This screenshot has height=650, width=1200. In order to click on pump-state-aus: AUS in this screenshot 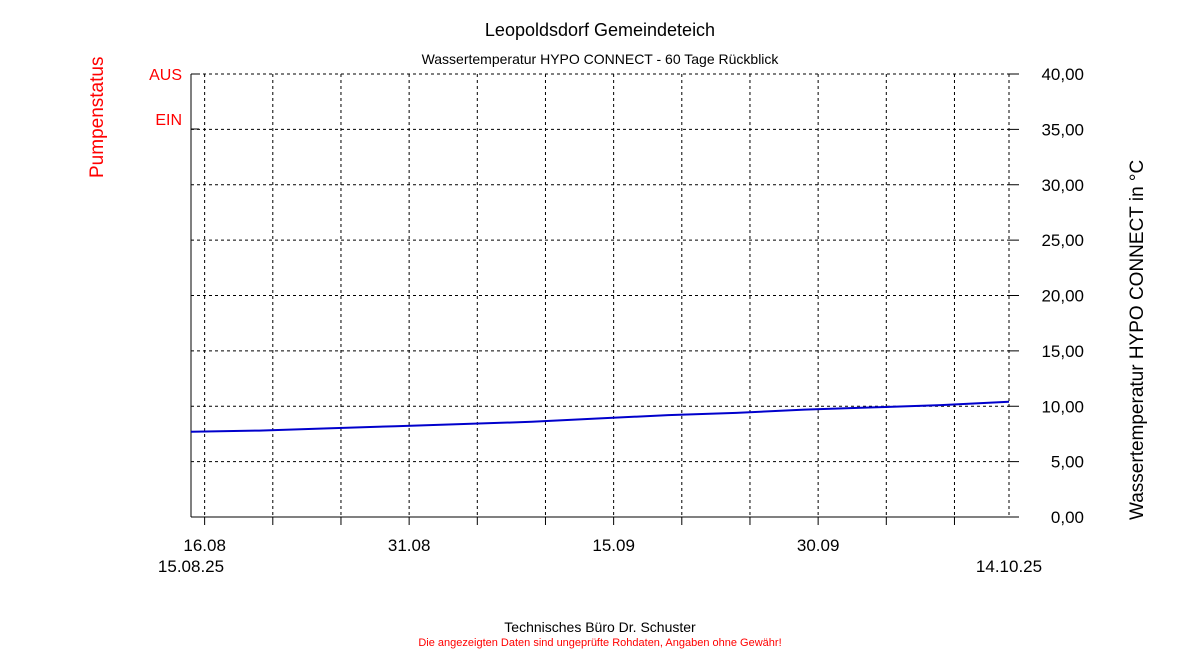, I will do `click(165, 75)`.